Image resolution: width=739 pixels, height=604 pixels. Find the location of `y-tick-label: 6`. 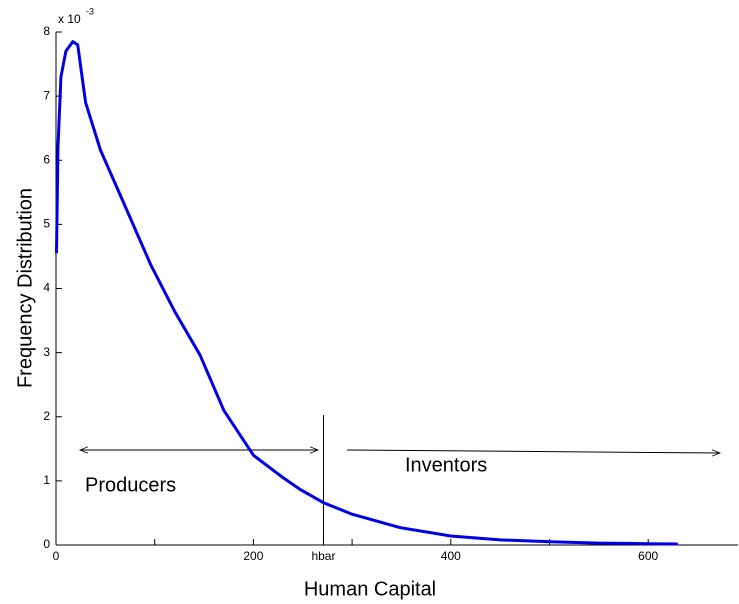

y-tick-label: 6 is located at coordinates (46, 159).